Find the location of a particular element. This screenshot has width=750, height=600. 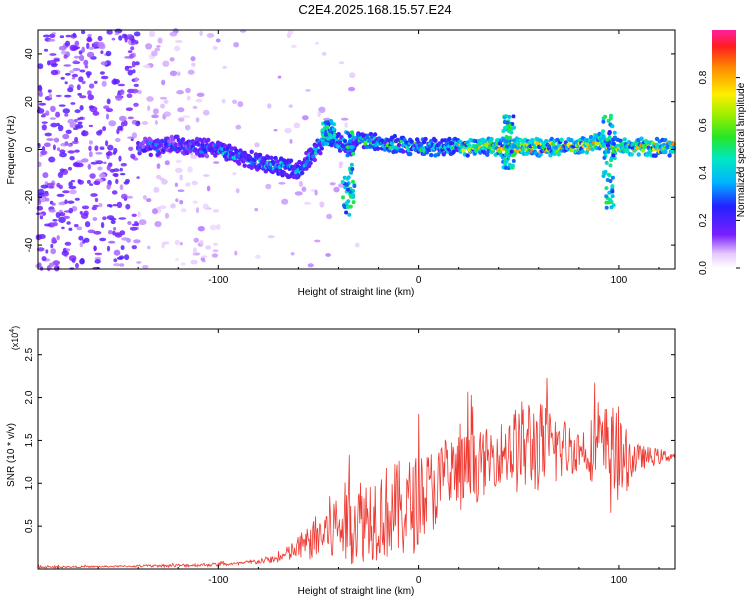

colorbar-tick-label: 0.8 is located at coordinates (703, 77).